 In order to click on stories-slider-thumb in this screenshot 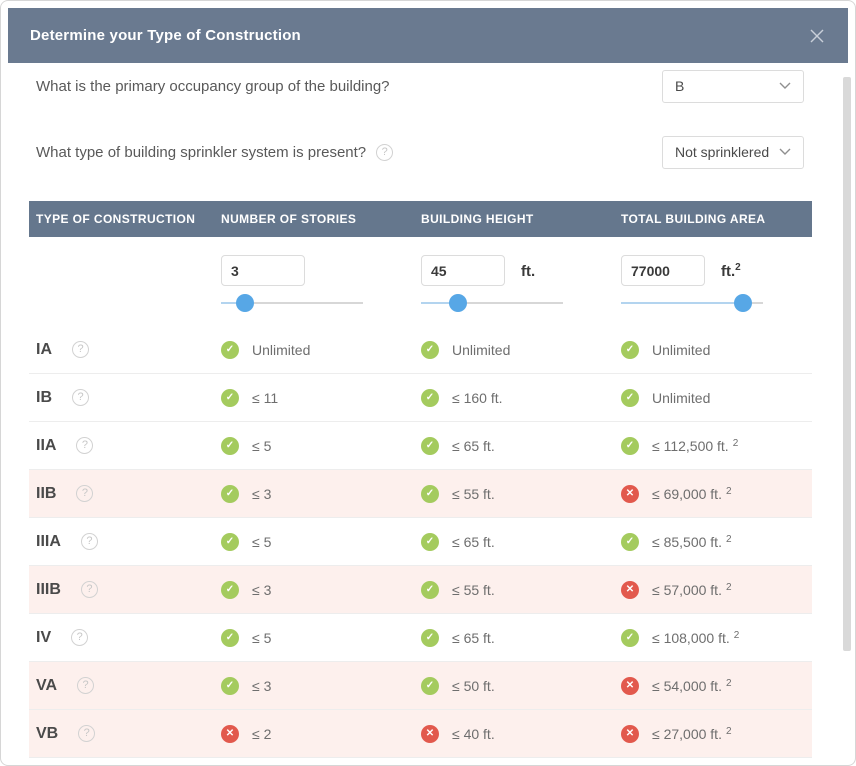, I will do `click(245, 303)`.